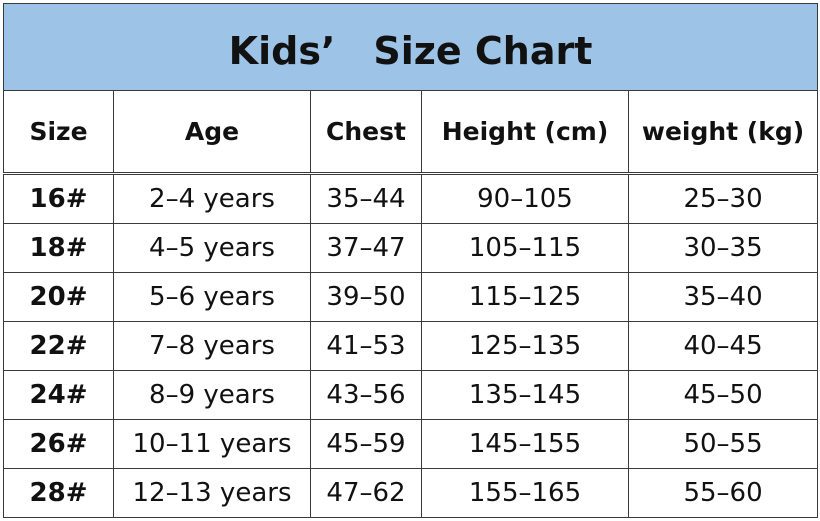  What do you see at coordinates (525, 132) in the screenshot?
I see `column-header: Height (cm)` at bounding box center [525, 132].